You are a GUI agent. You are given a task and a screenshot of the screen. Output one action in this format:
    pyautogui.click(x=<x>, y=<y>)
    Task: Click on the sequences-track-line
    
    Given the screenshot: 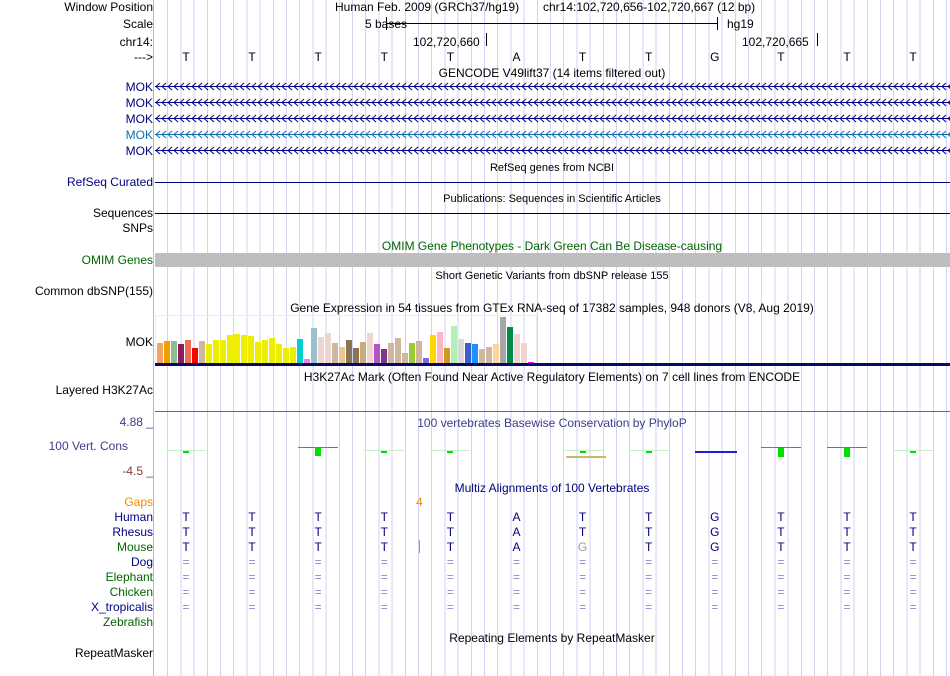 What is the action you would take?
    pyautogui.click(x=552, y=213)
    